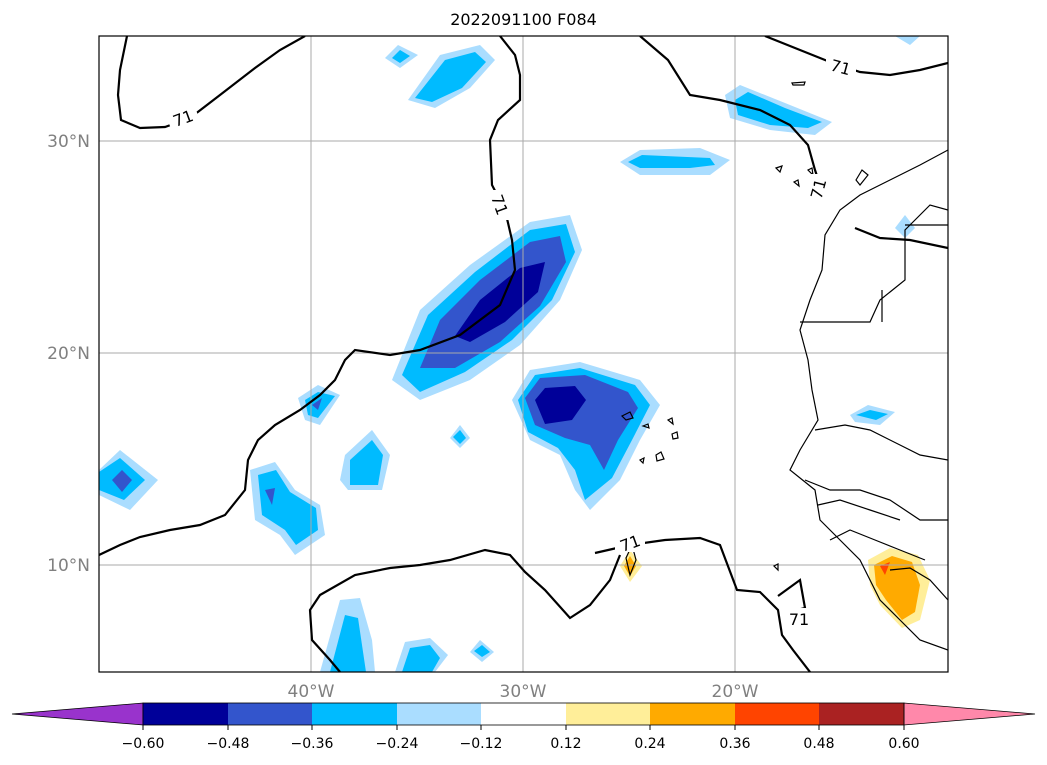  Describe the element at coordinates (312, 744) in the screenshot. I see `colorbar-tick-label: −0.36` at that location.